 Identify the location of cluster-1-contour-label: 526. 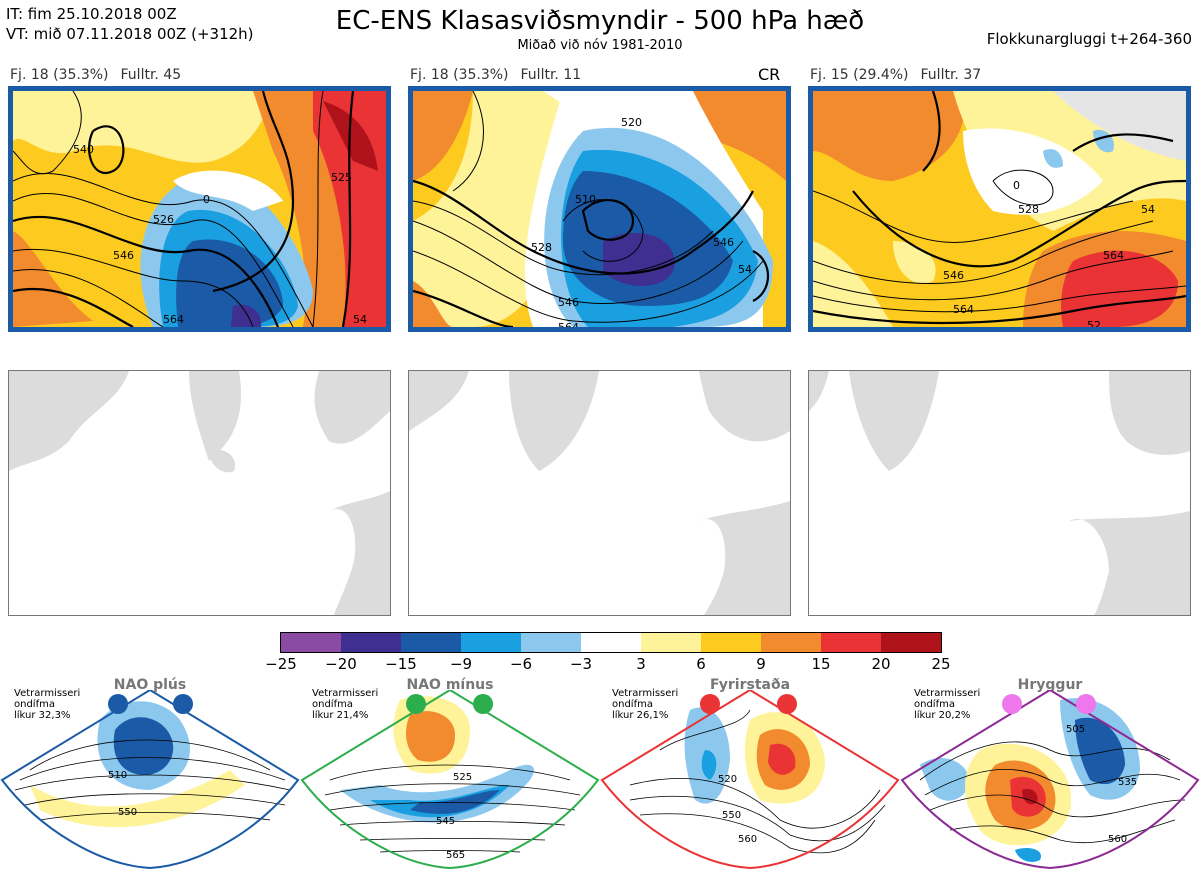
(163, 219).